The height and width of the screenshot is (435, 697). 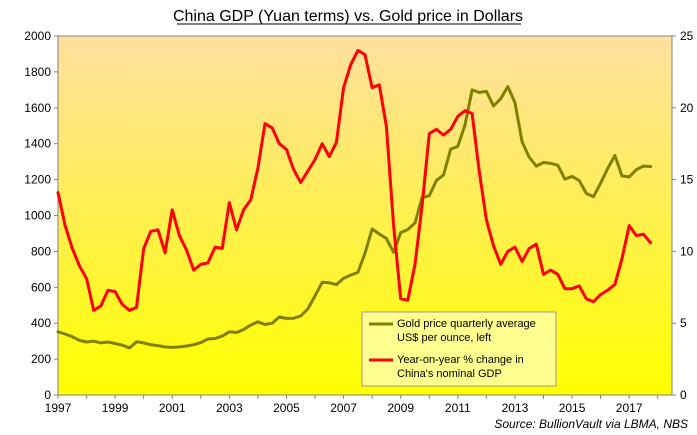 I want to click on legend-gold-label-line1: Gold price quarterly average, so click(x=466, y=324).